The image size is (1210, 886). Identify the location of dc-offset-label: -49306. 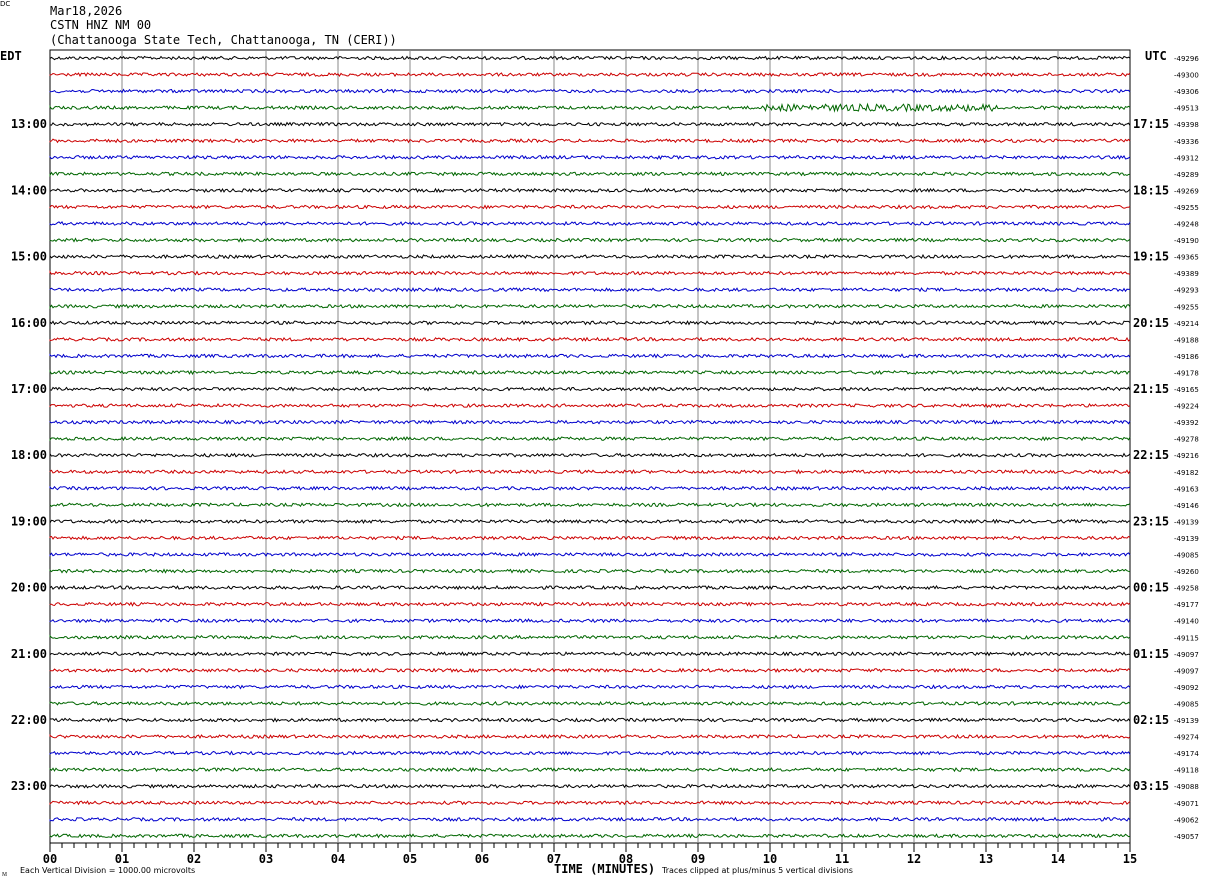
(1186, 92).